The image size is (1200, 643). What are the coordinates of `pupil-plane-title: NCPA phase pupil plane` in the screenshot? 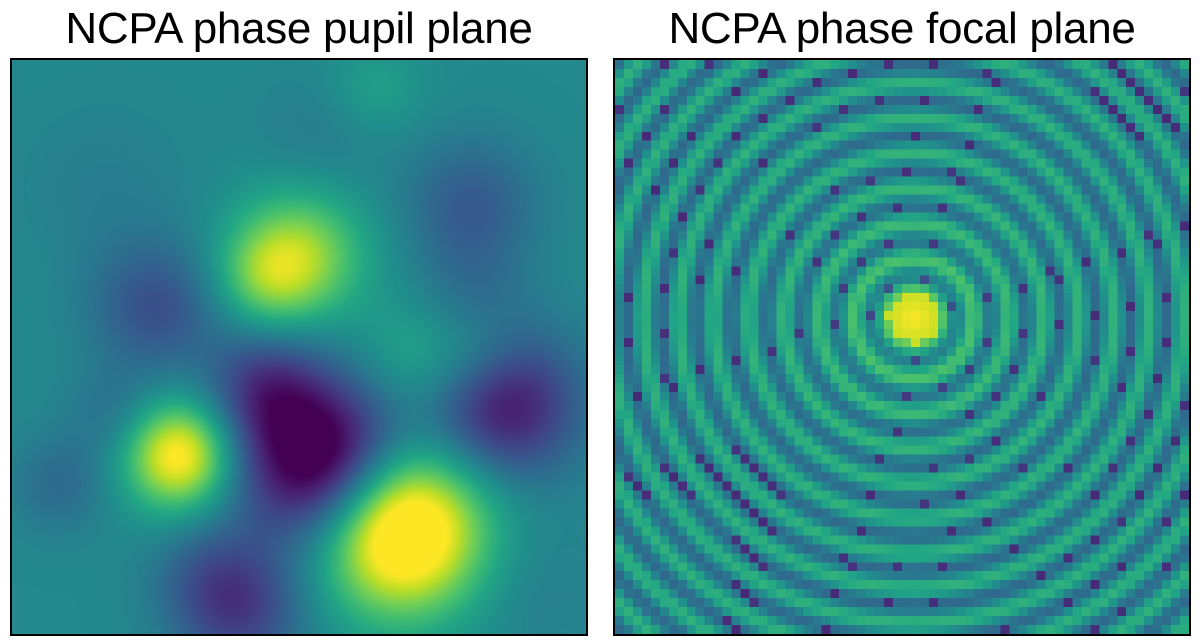 It's located at (299, 28).